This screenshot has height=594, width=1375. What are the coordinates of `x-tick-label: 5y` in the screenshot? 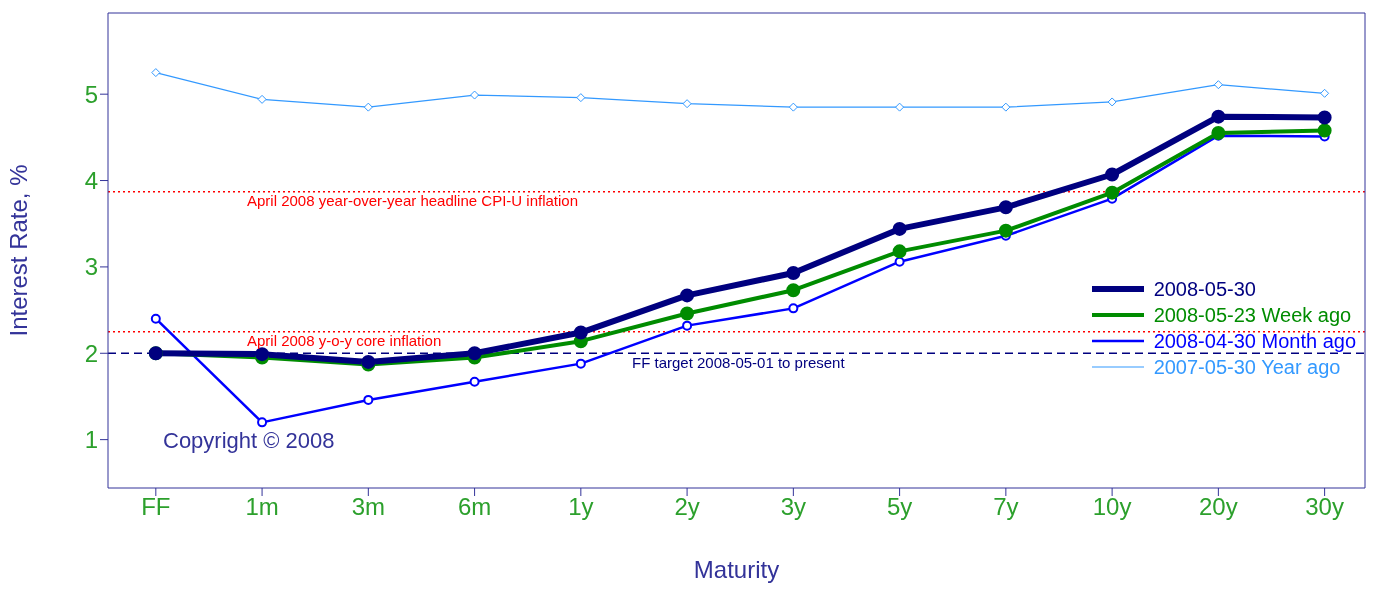 It's located at (899, 507).